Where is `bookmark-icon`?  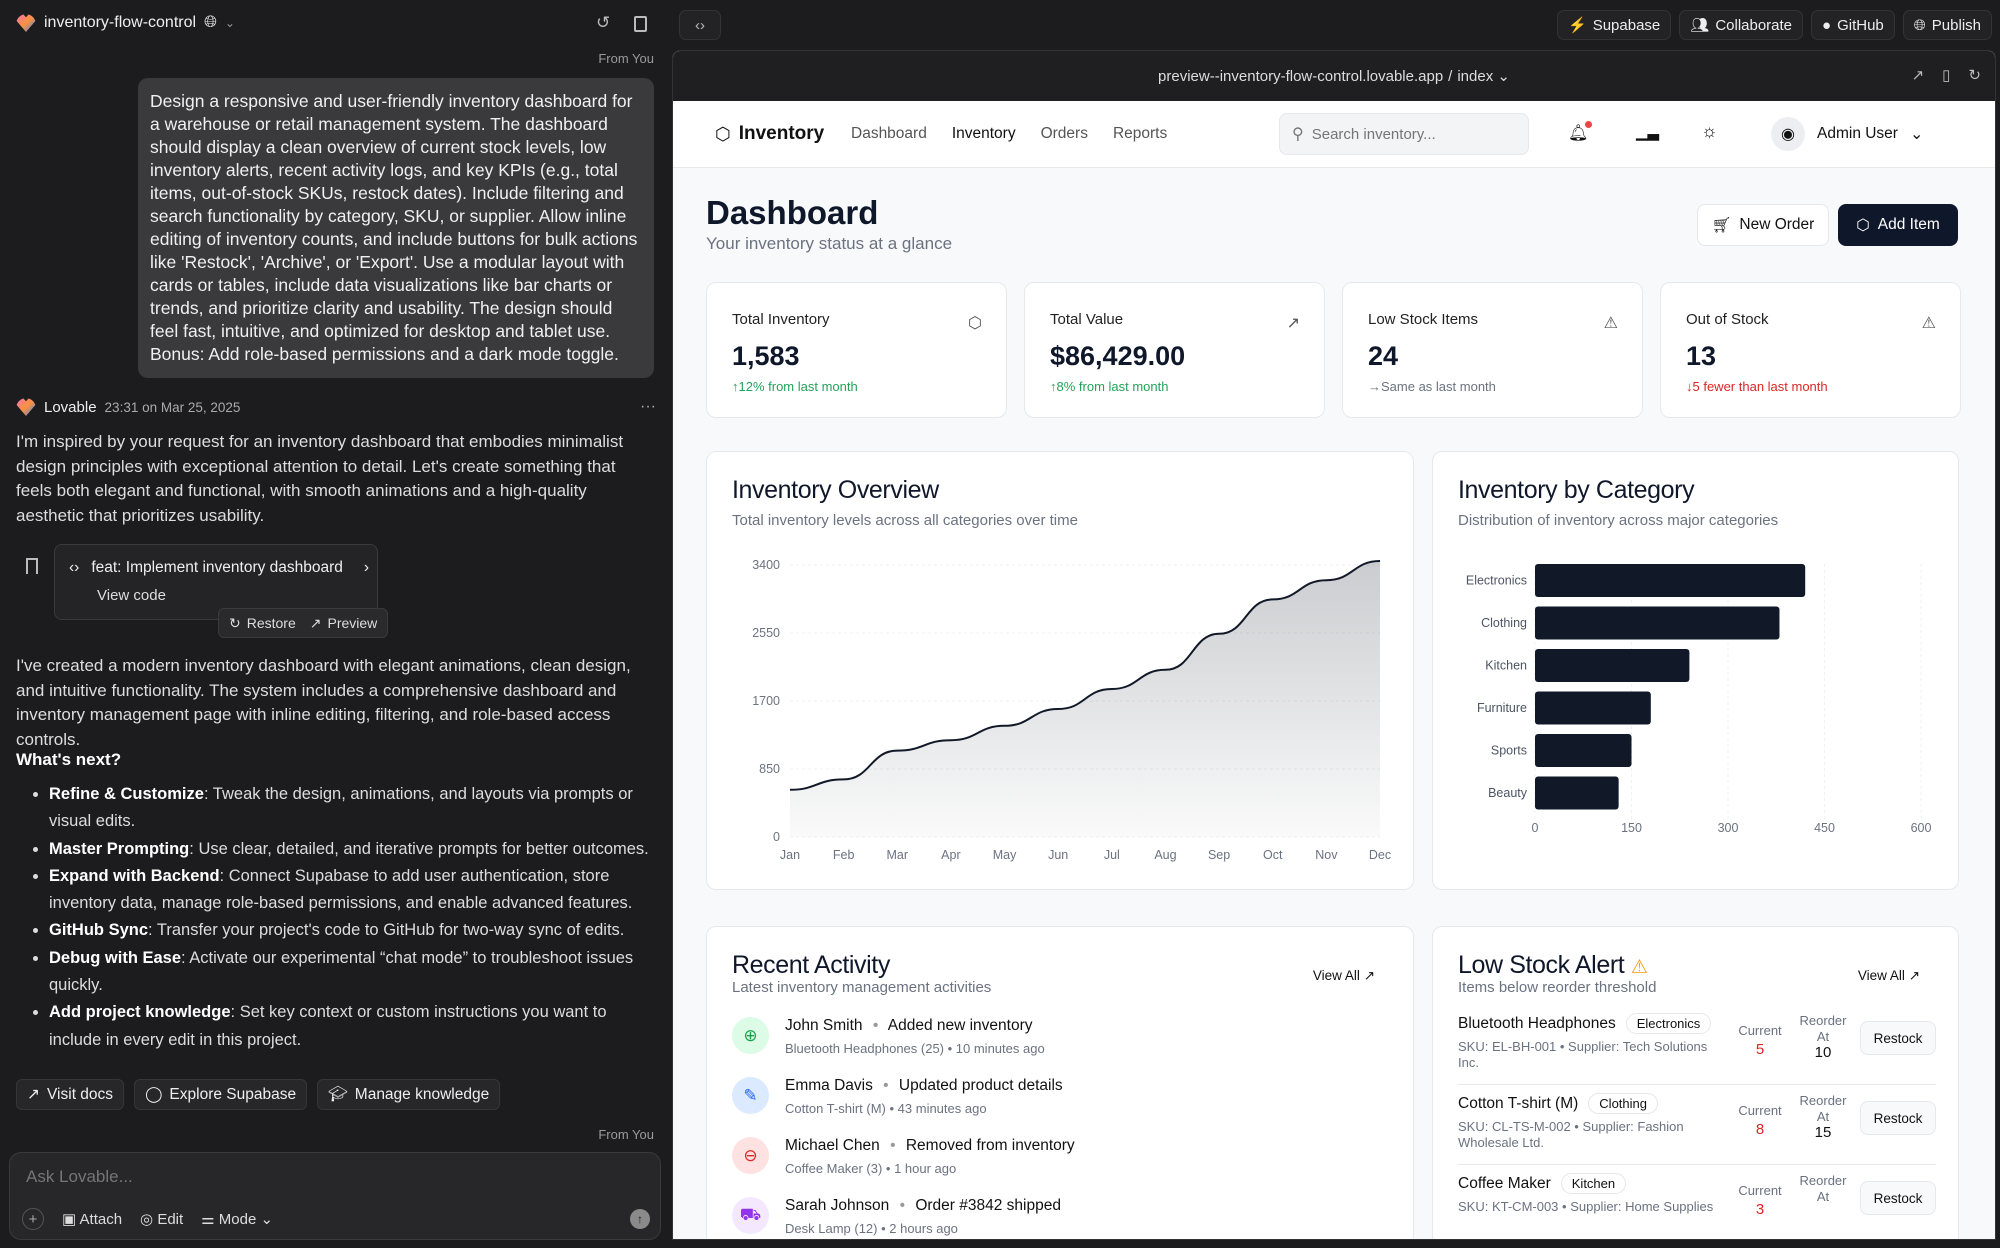
bookmark-icon is located at coordinates (32, 566).